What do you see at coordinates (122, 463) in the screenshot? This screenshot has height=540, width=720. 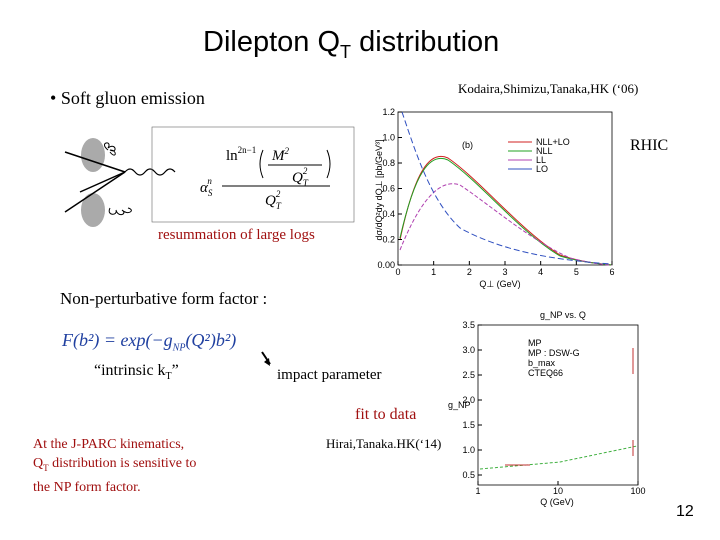 I see `text: distribution is sensitive to` at bounding box center [122, 463].